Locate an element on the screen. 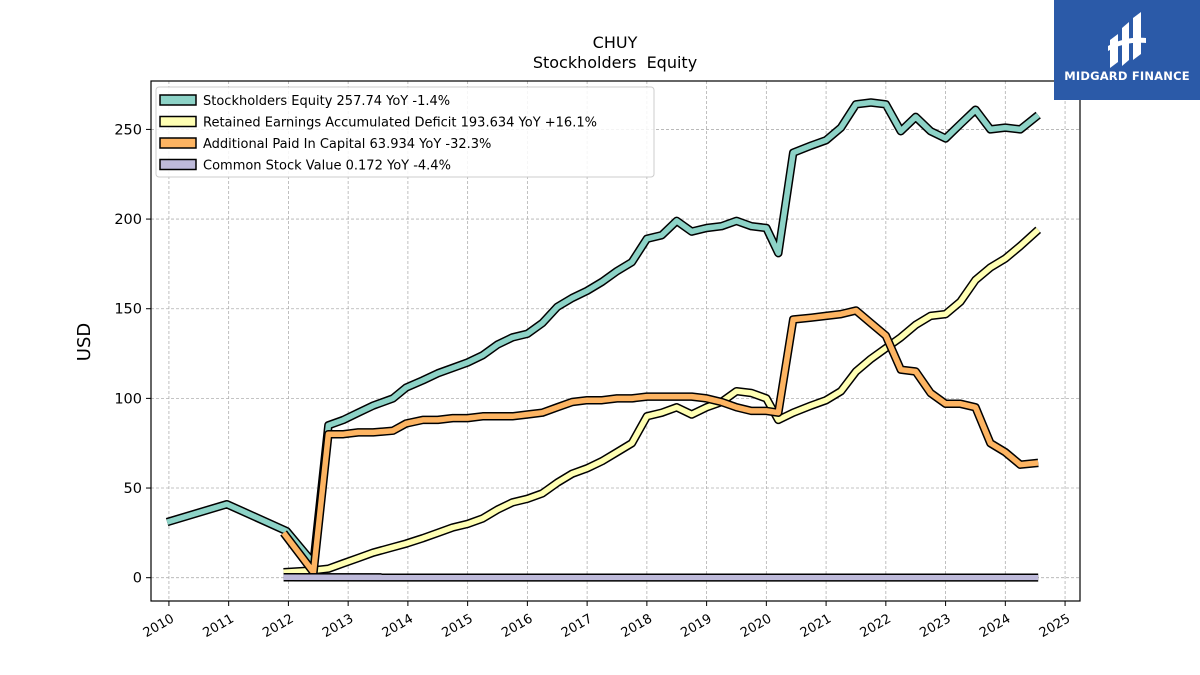 The height and width of the screenshot is (675, 1200). x-tick-label: 2017 is located at coordinates (577, 626).